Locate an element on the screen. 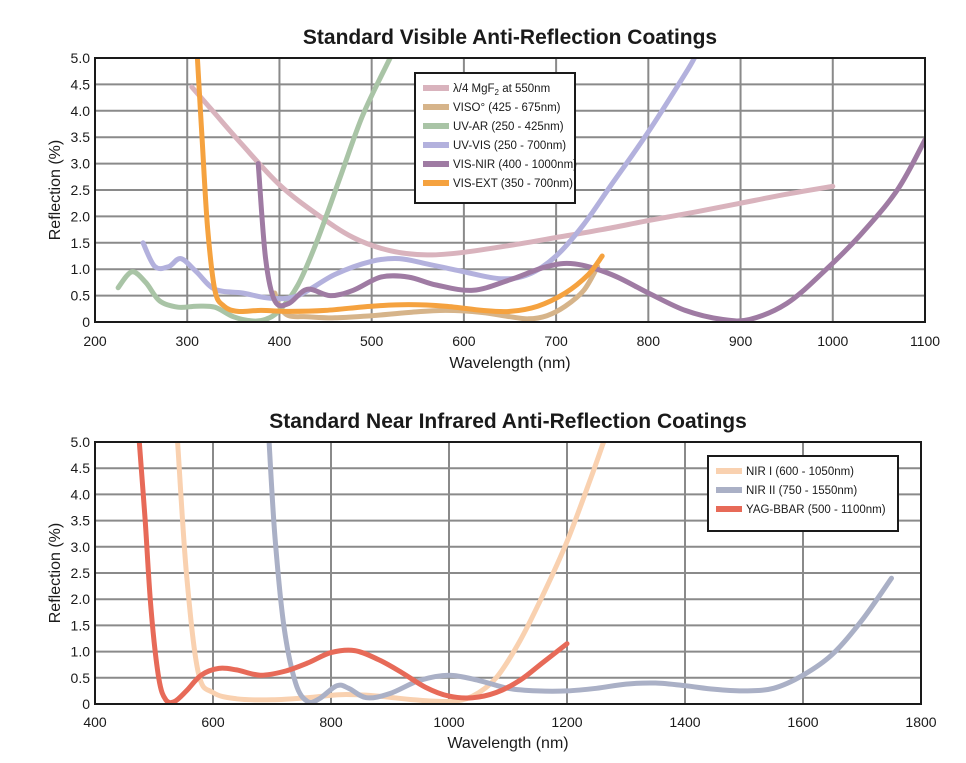 The width and height of the screenshot is (966, 763). series-line-viso-425-675nm is located at coordinates (436, 293).